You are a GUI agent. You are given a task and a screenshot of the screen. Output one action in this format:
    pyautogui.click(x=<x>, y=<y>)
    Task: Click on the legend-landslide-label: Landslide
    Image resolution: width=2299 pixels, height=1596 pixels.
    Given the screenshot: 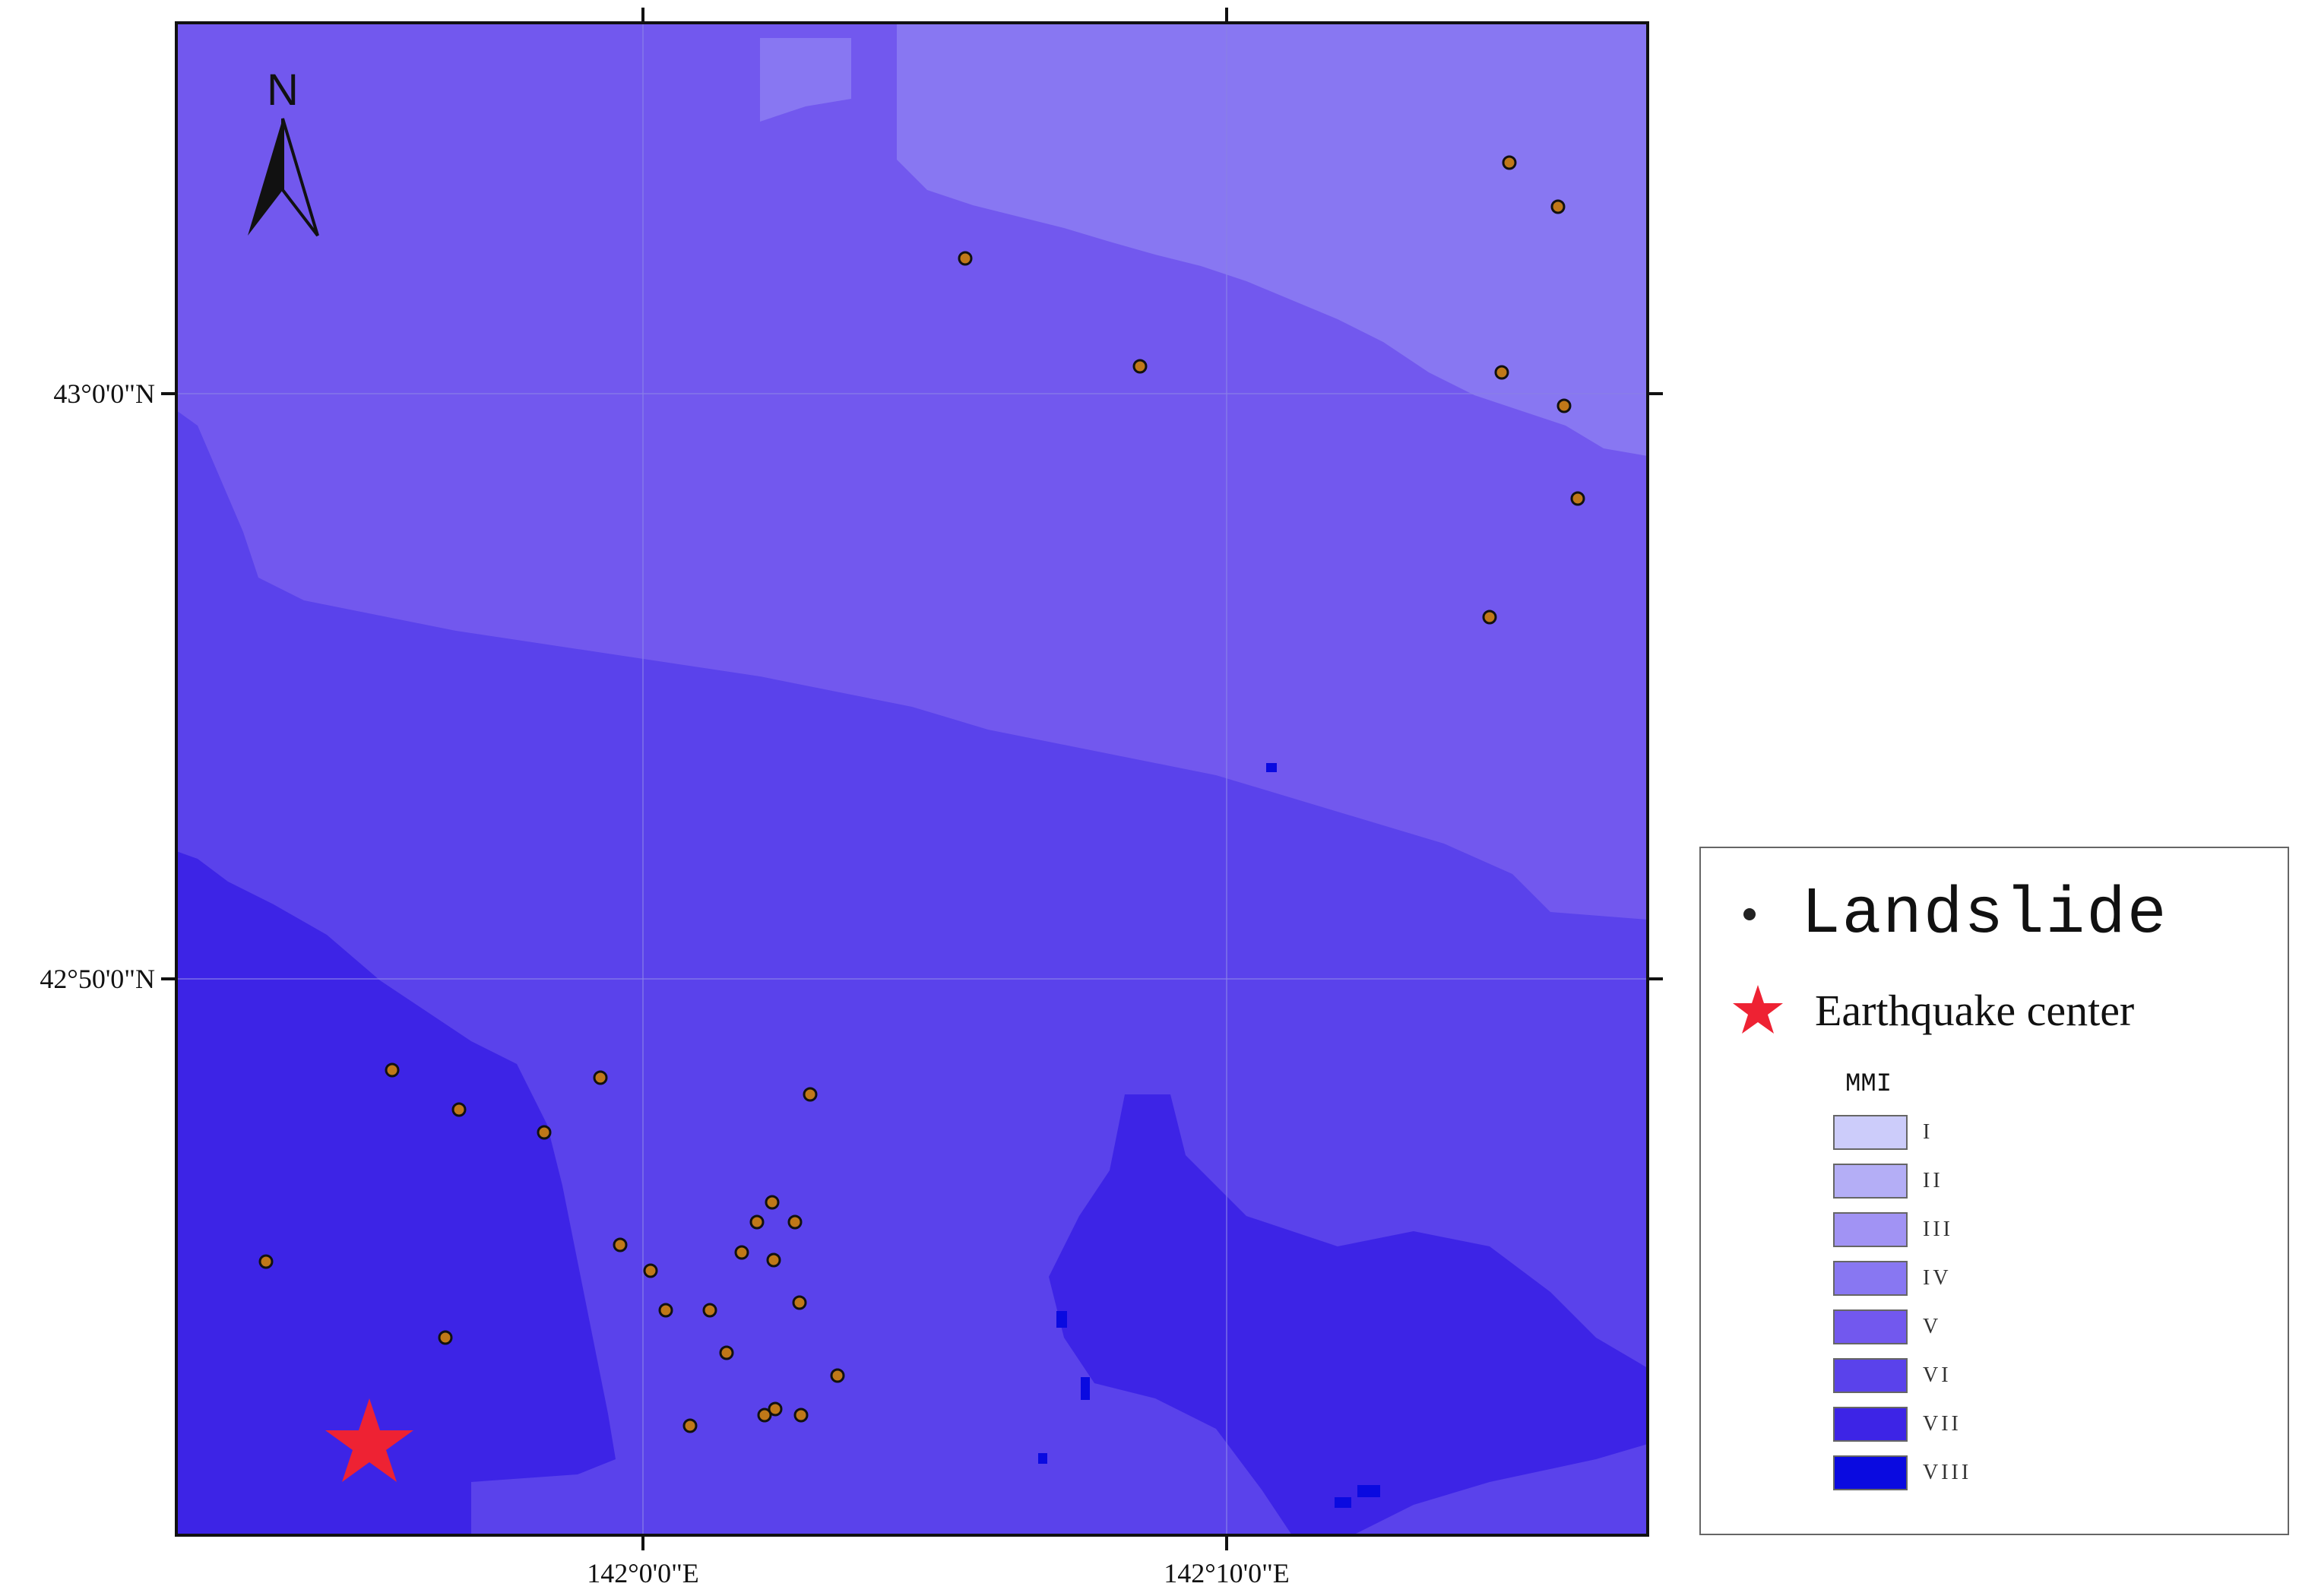 What is the action you would take?
    pyautogui.click(x=1984, y=915)
    